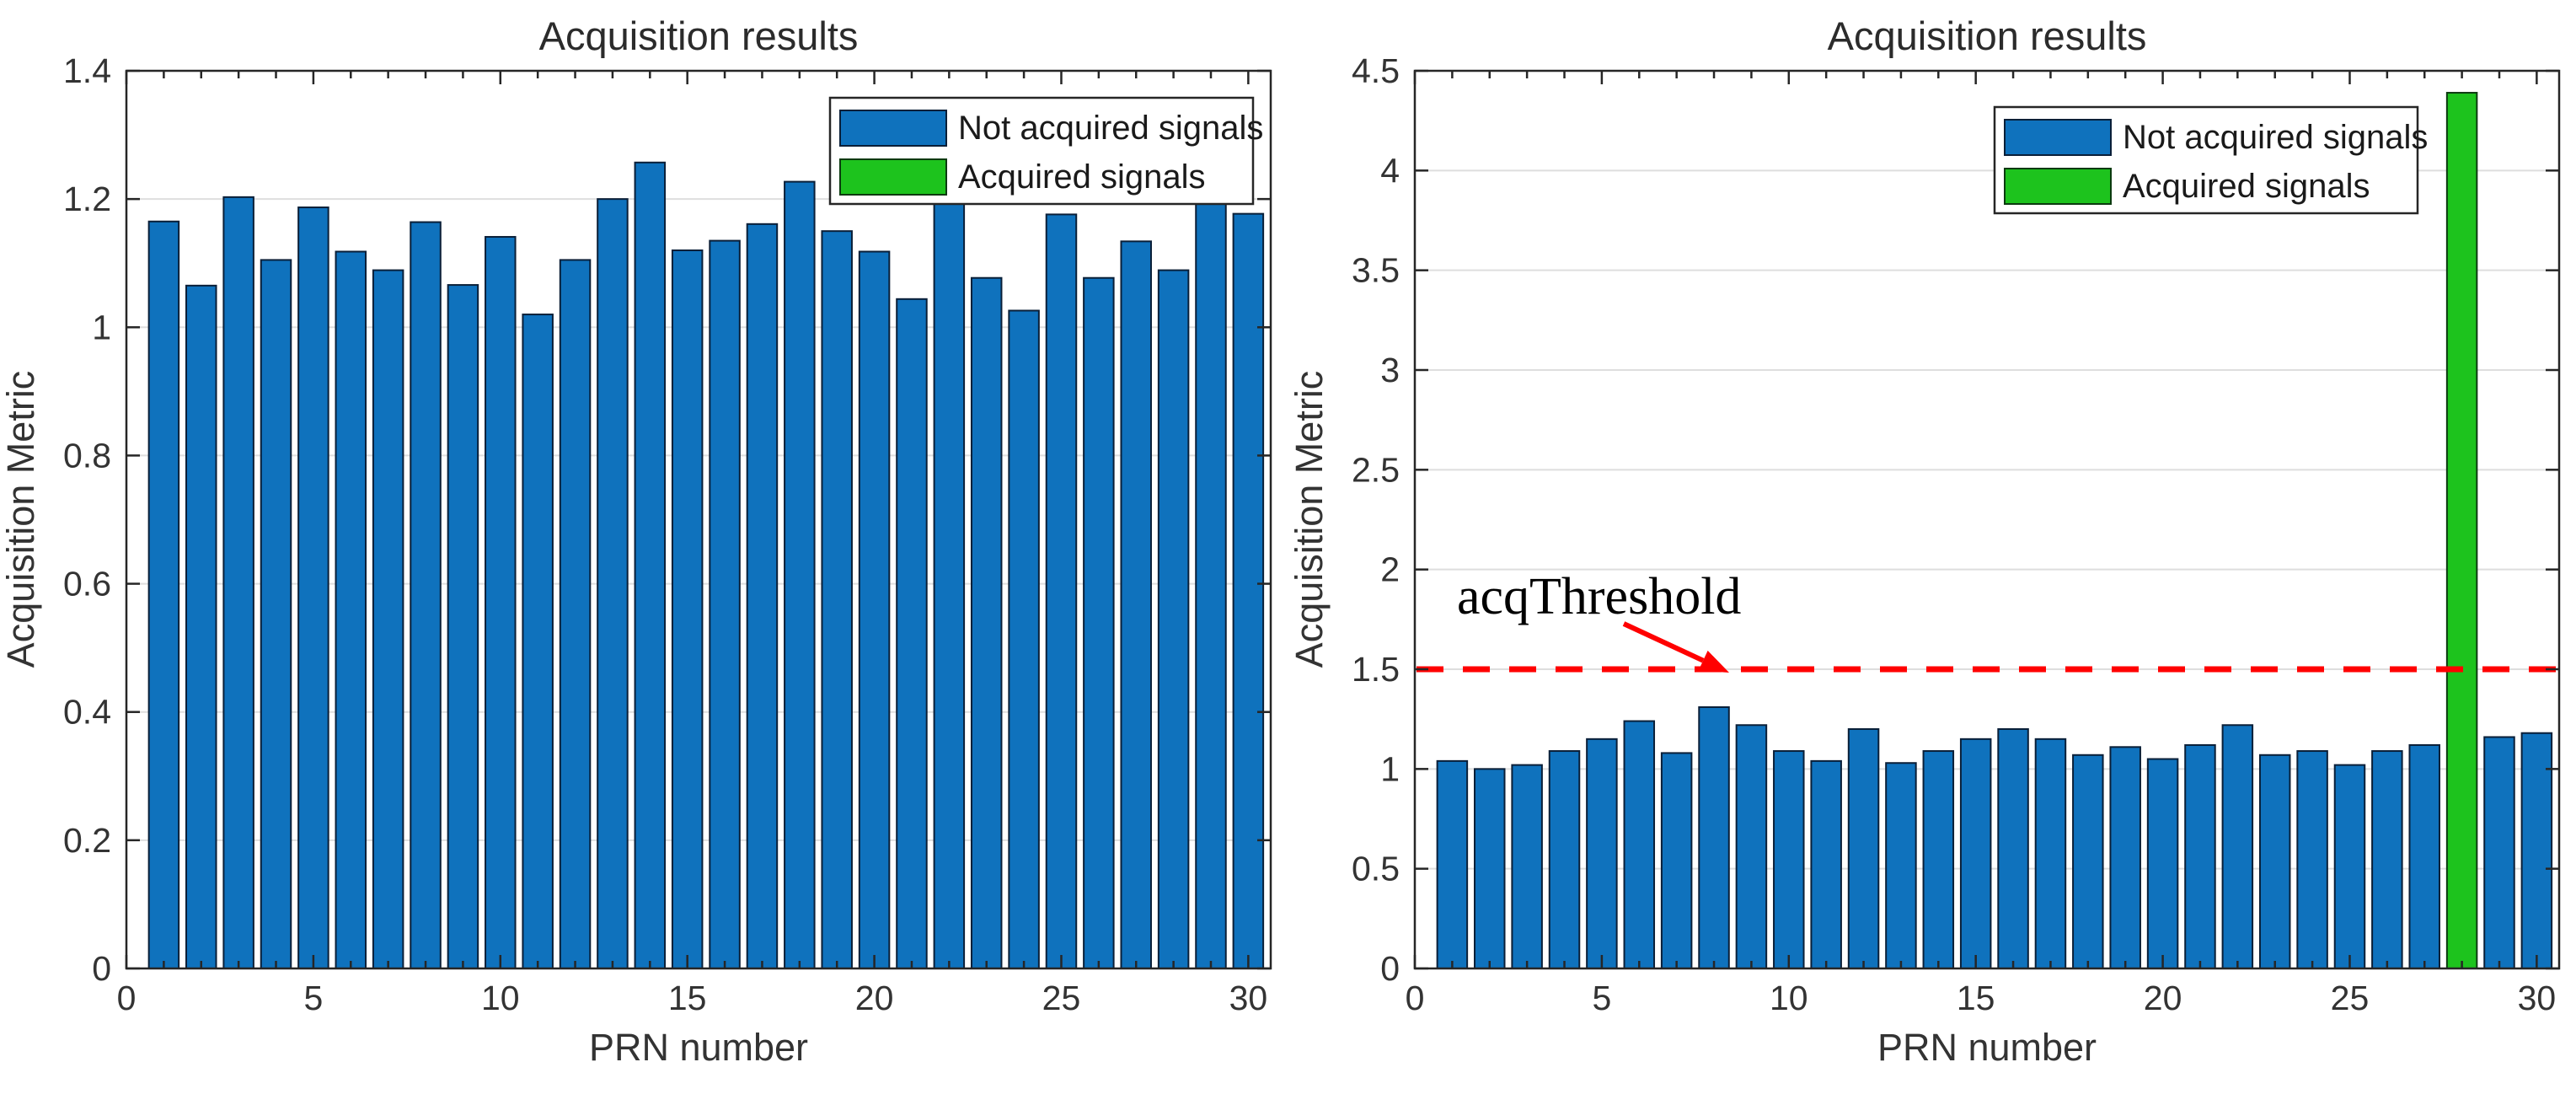 Image resolution: width=2576 pixels, height=1105 pixels. I want to click on acq-threshold-label: acqThreshold, so click(1599, 596).